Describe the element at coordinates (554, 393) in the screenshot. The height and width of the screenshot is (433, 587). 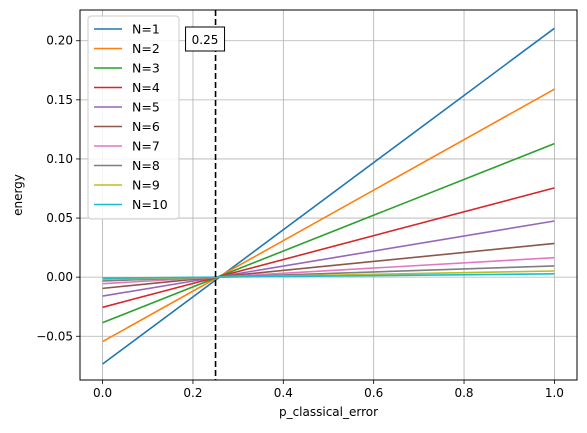
I see `x-tick-label: 1.0` at that location.